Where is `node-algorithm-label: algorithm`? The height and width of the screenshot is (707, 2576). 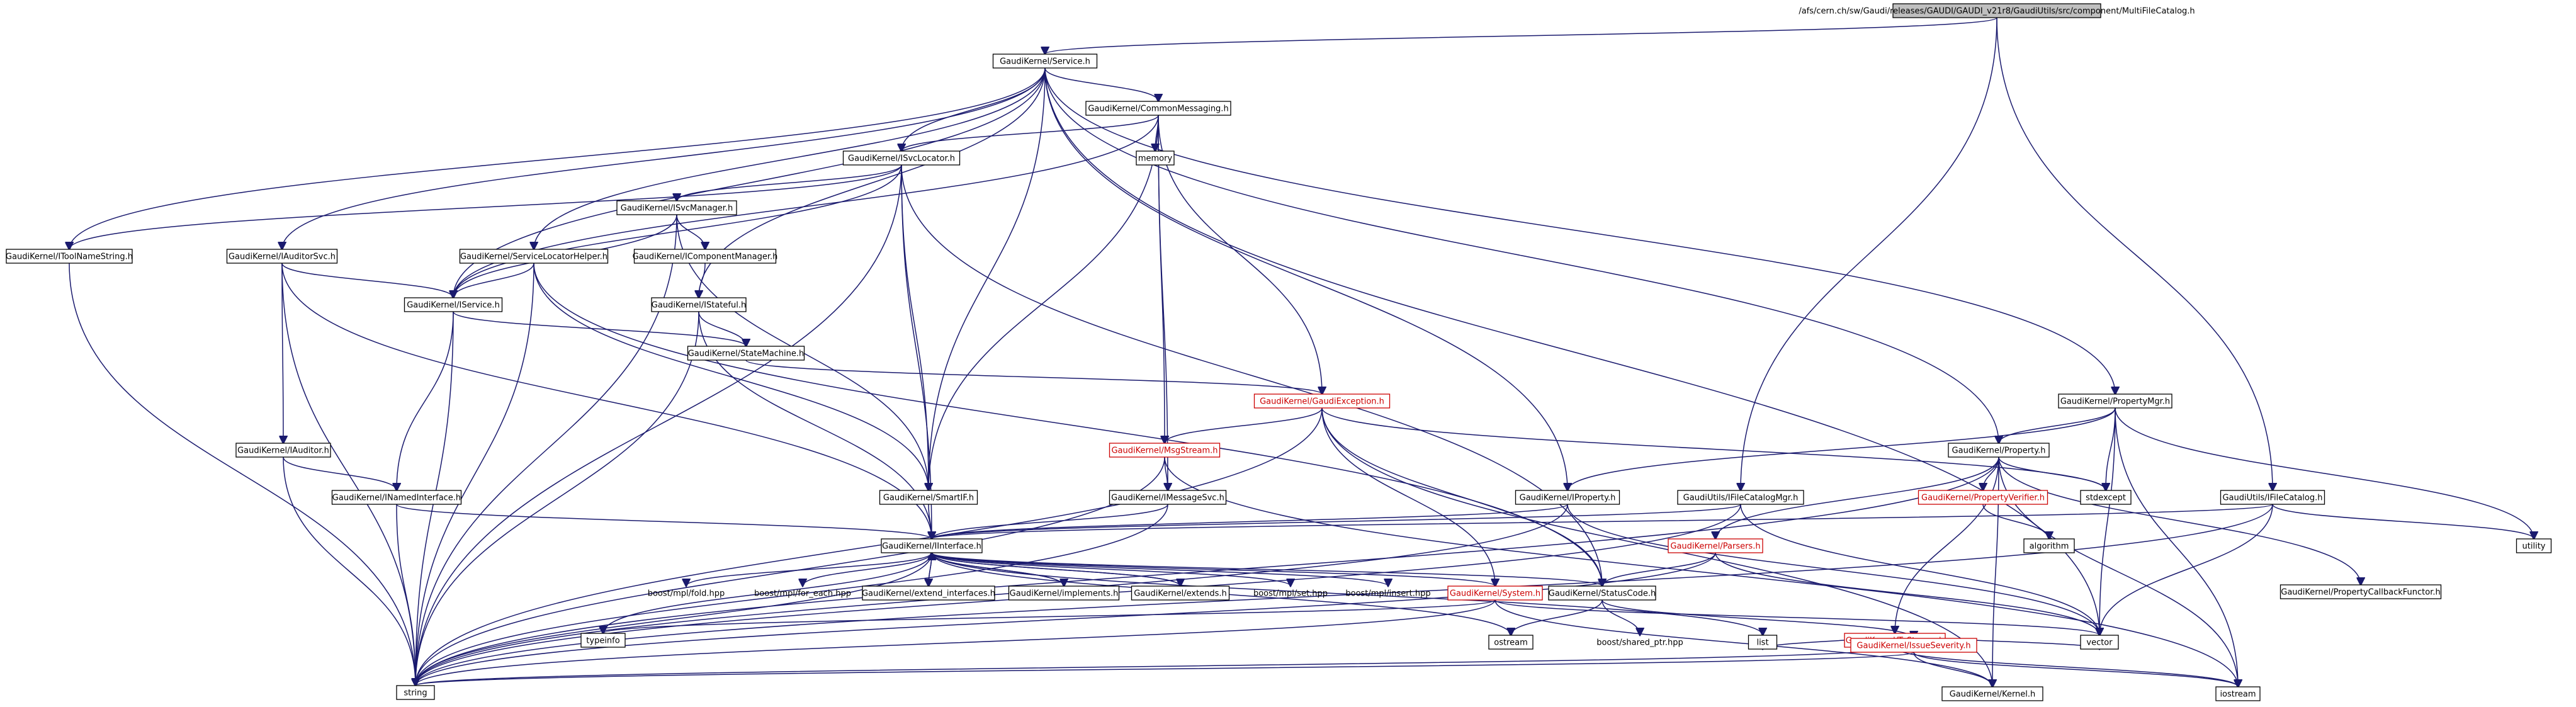
node-algorithm-label: algorithm is located at coordinates (2049, 547).